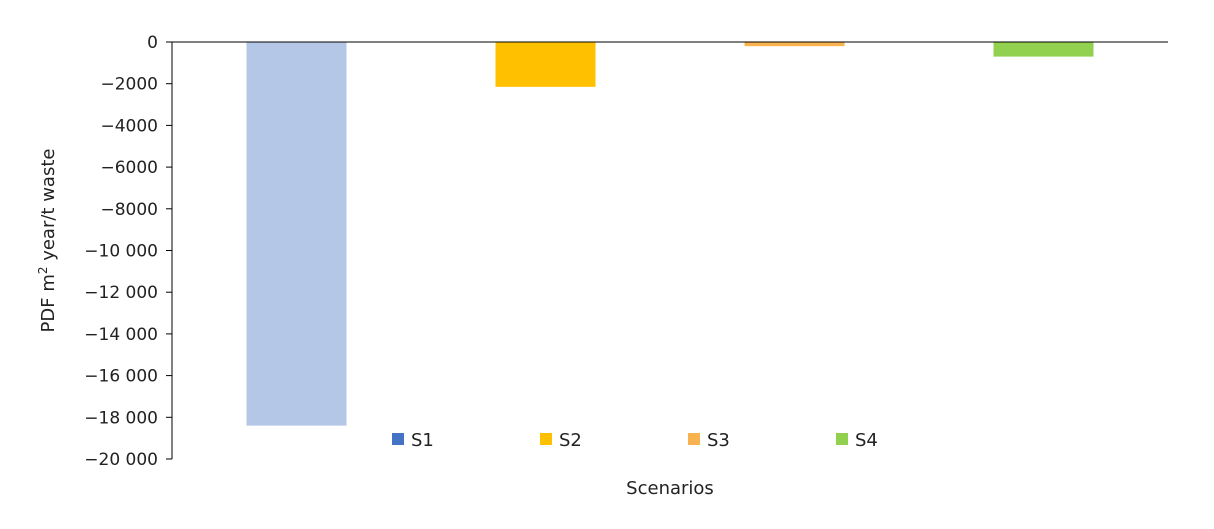  I want to click on legend-swatch-s1, so click(398, 439).